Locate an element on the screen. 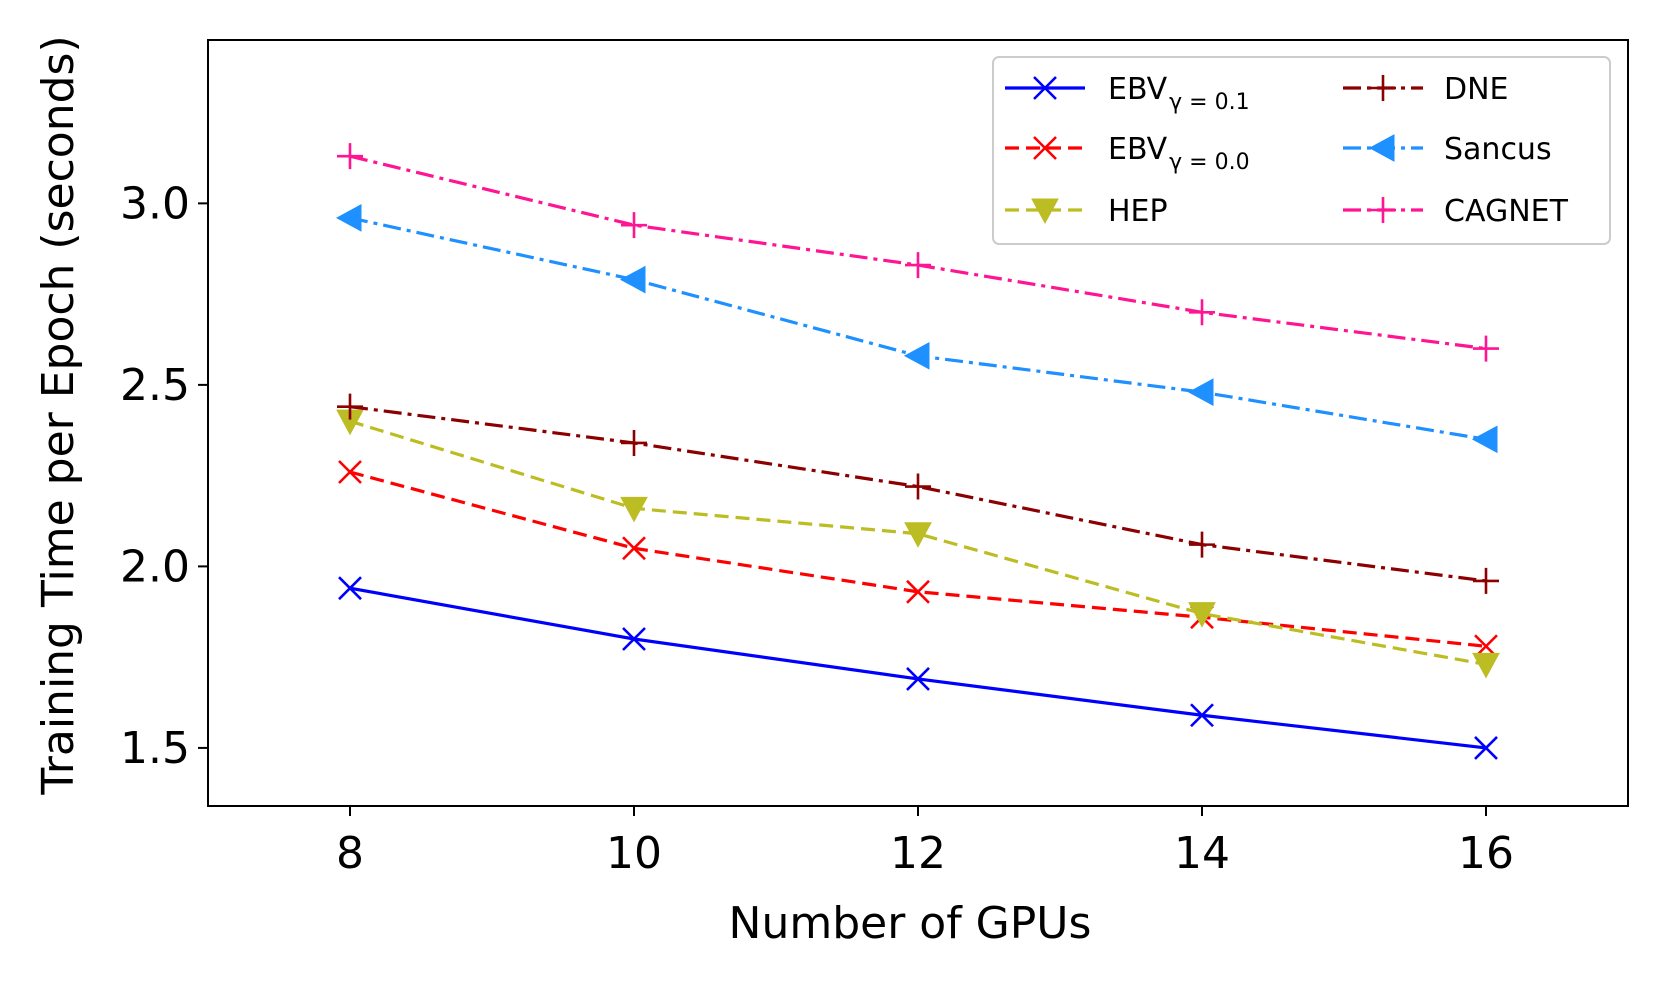 The image size is (1660, 986). legend-box is located at coordinates (1301, 150).